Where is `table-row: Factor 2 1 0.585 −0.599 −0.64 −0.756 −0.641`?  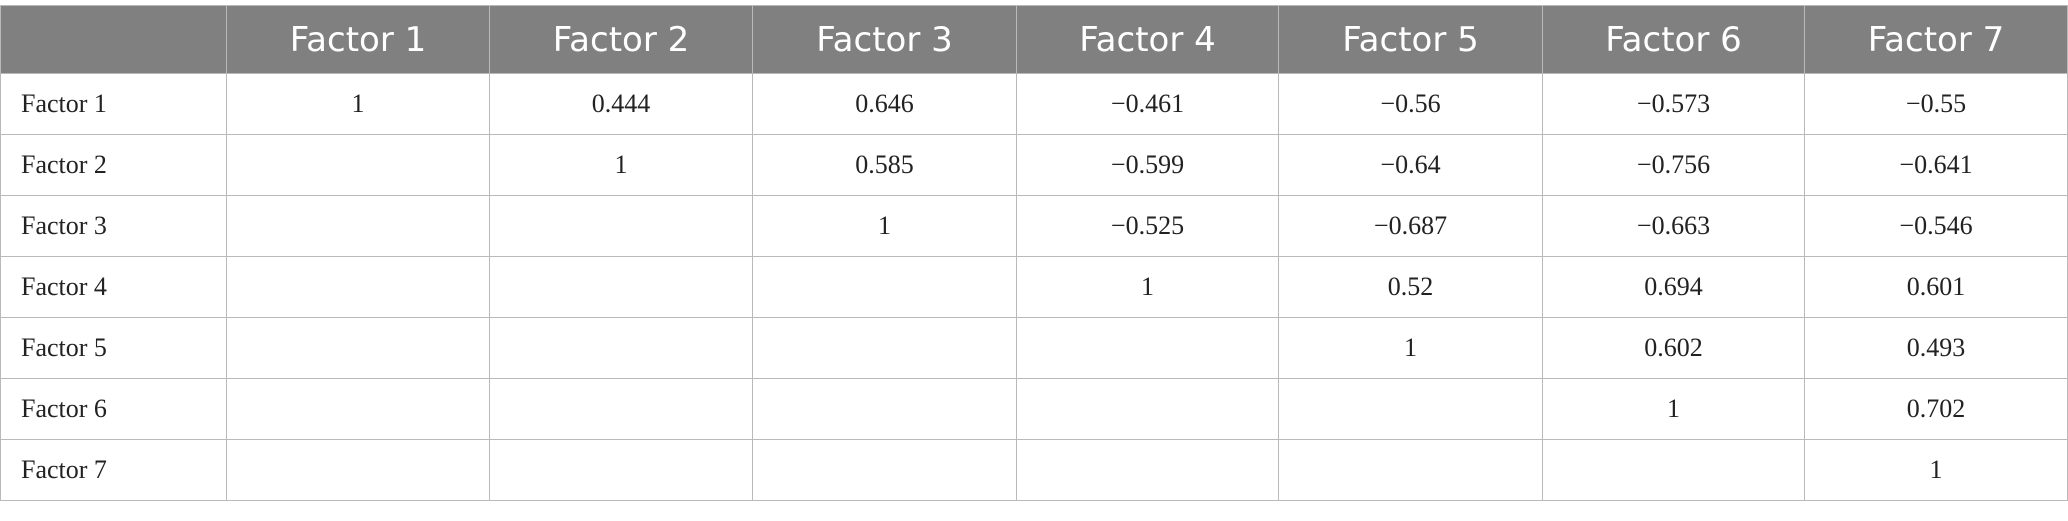
table-row: Factor 2 1 0.585 −0.599 −0.64 −0.756 −0.641 is located at coordinates (1034, 165).